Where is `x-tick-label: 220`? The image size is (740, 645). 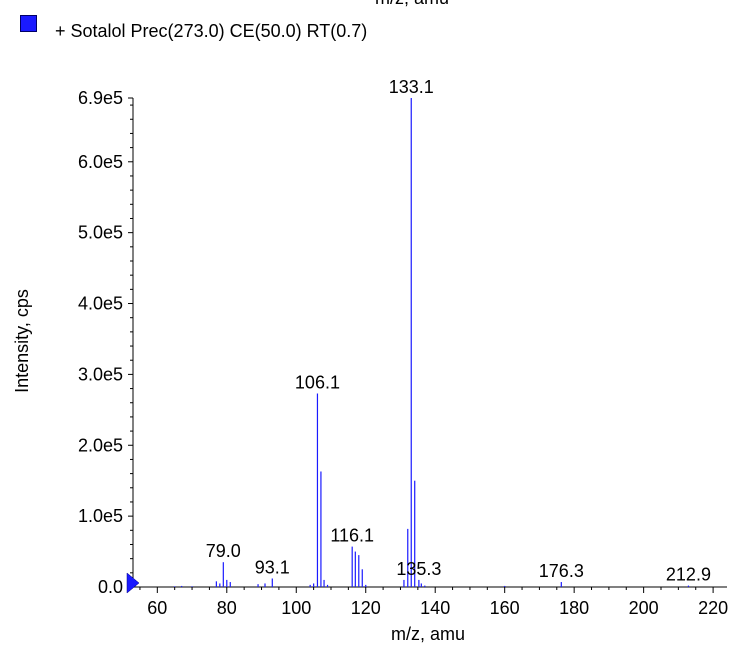
x-tick-label: 220 is located at coordinates (713, 608).